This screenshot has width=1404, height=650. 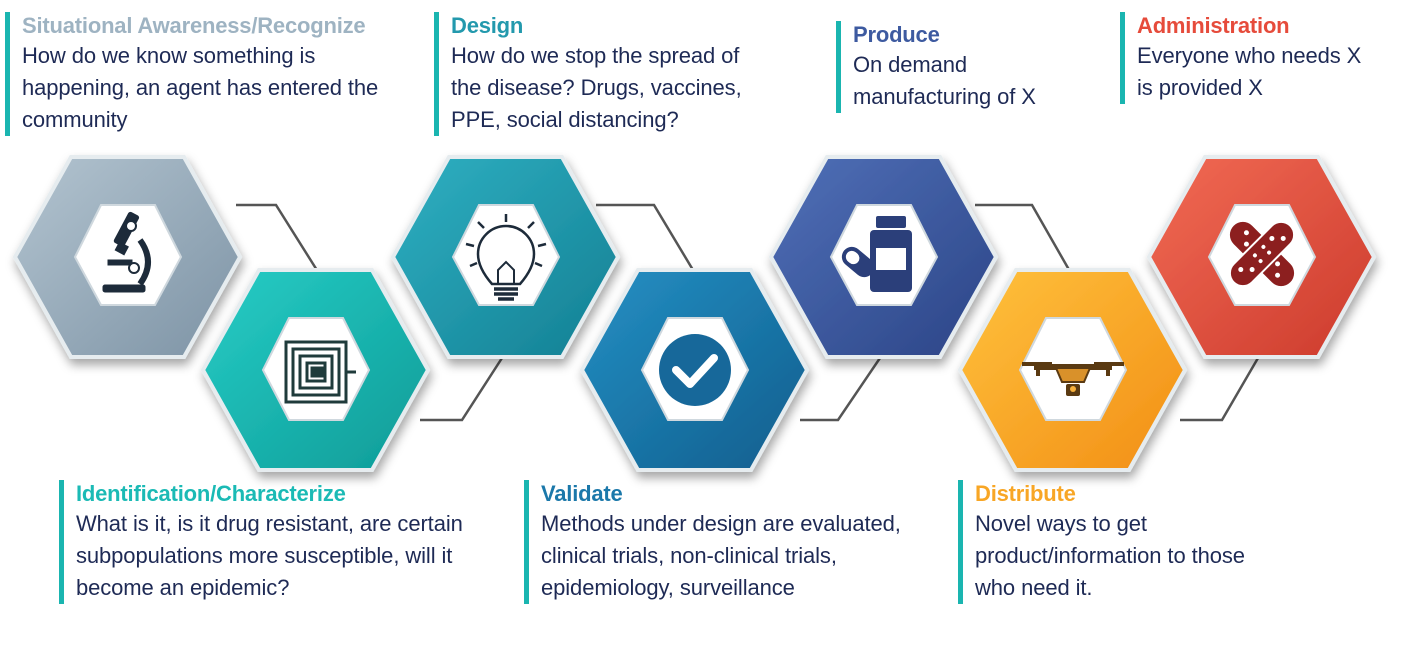 What do you see at coordinates (211, 493) in the screenshot?
I see `step-title: Identification/Characterize` at bounding box center [211, 493].